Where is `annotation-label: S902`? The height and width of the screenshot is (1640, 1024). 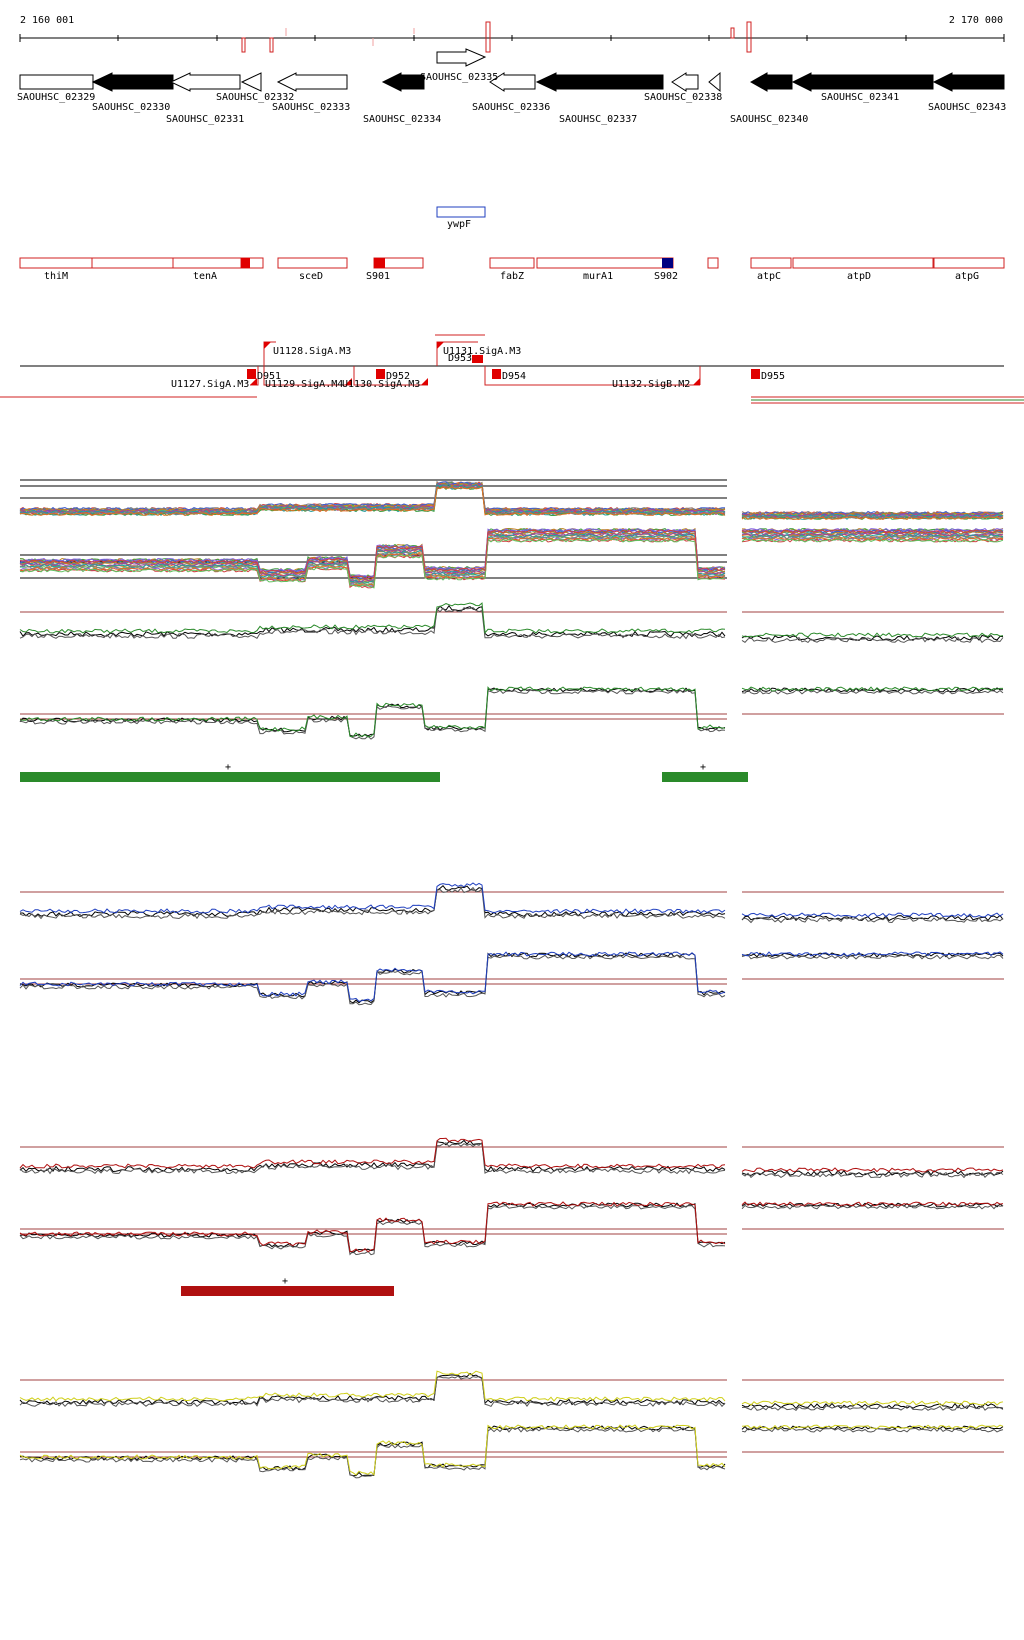
annotation-label: S902 is located at coordinates (666, 276).